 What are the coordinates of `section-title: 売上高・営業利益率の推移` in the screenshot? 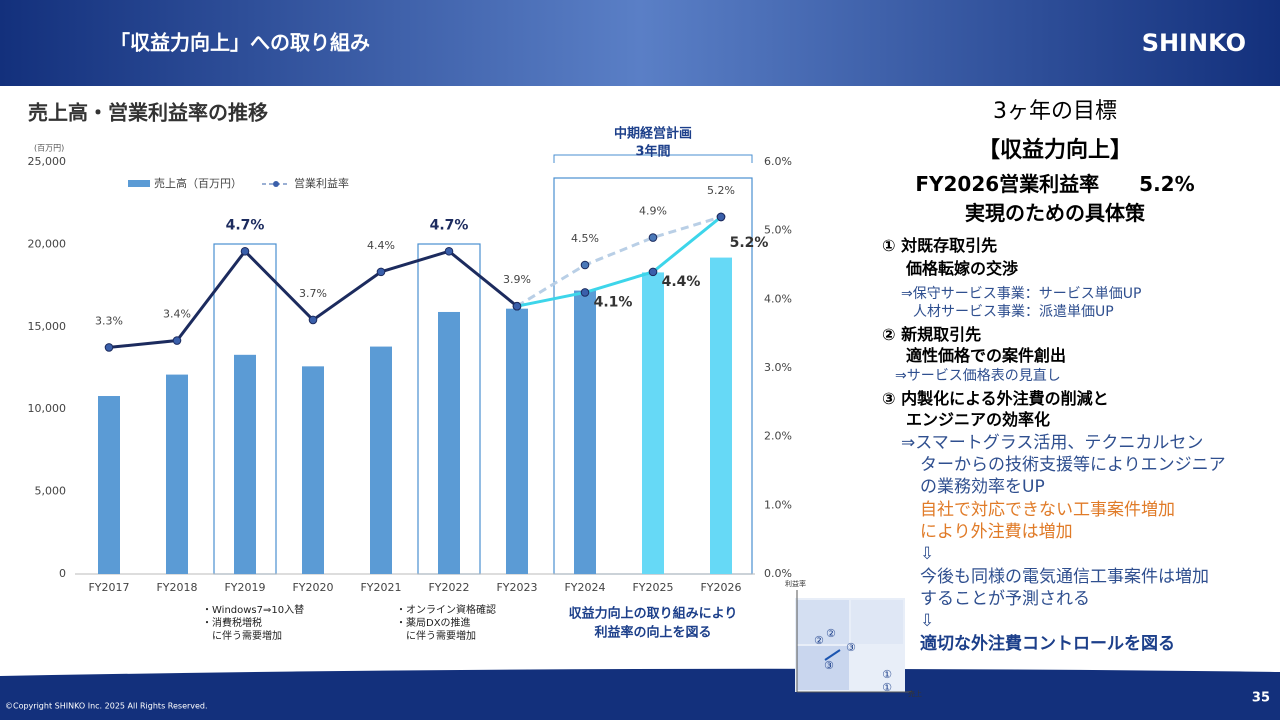 It's located at (148, 113).